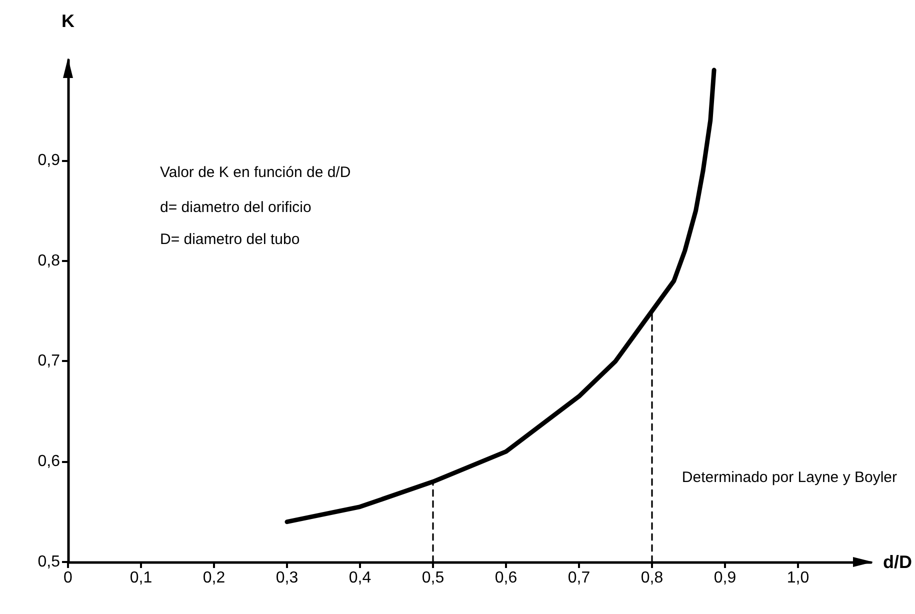 The width and height of the screenshot is (915, 614). Describe the element at coordinates (141, 578) in the screenshot. I see `x-tick-label: 0,1` at that location.